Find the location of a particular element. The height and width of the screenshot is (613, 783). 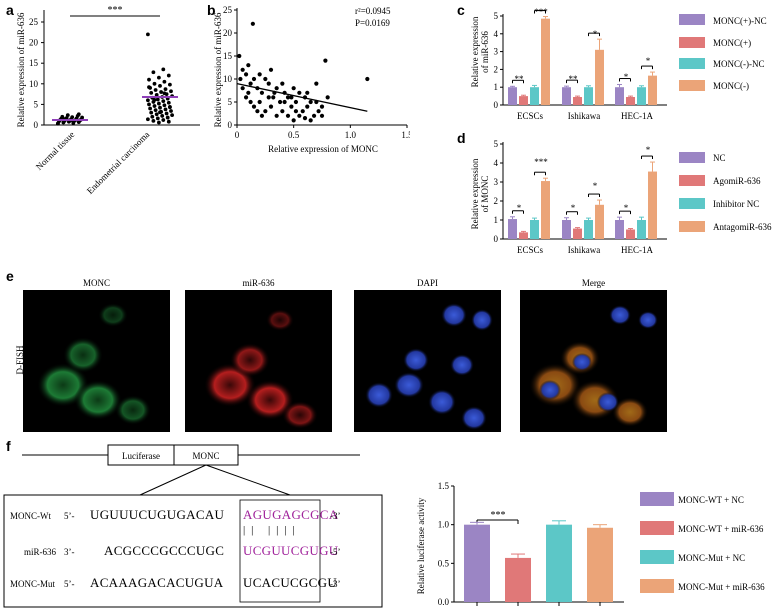

panel-b-ytick-label: 10 is located at coordinates (228, 79).